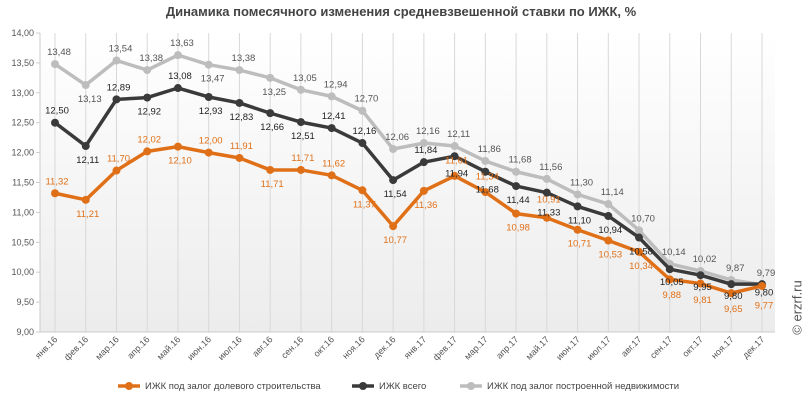 This screenshot has height=400, width=802. Describe the element at coordinates (766, 273) in the screenshot. I see `data-label: 9,79` at that location.